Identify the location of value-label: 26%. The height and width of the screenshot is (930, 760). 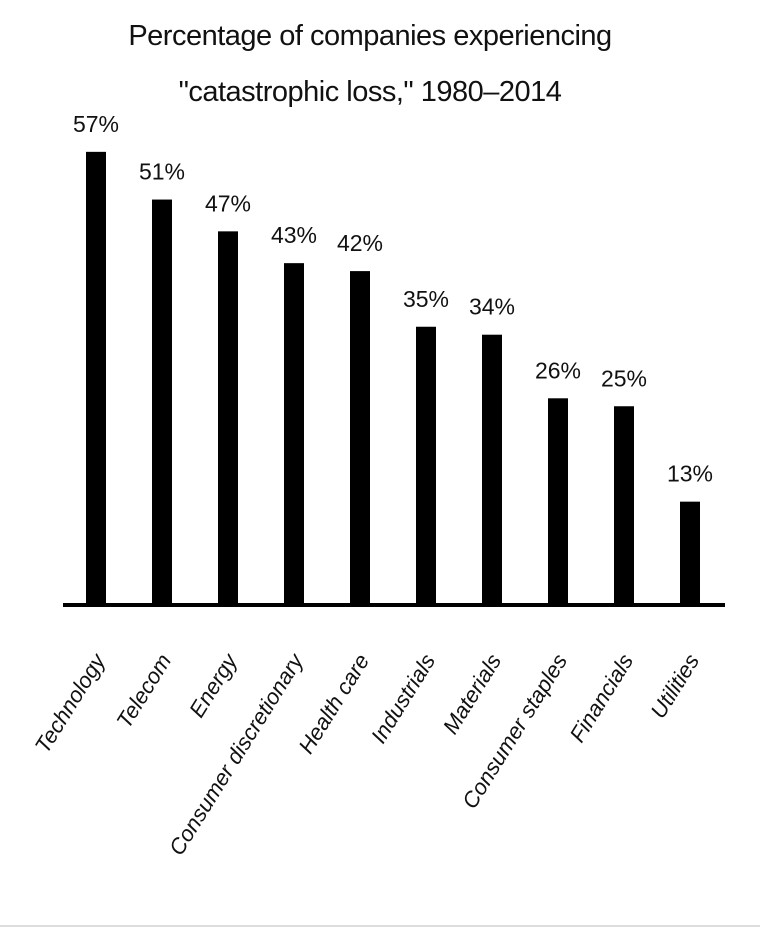
(558, 370).